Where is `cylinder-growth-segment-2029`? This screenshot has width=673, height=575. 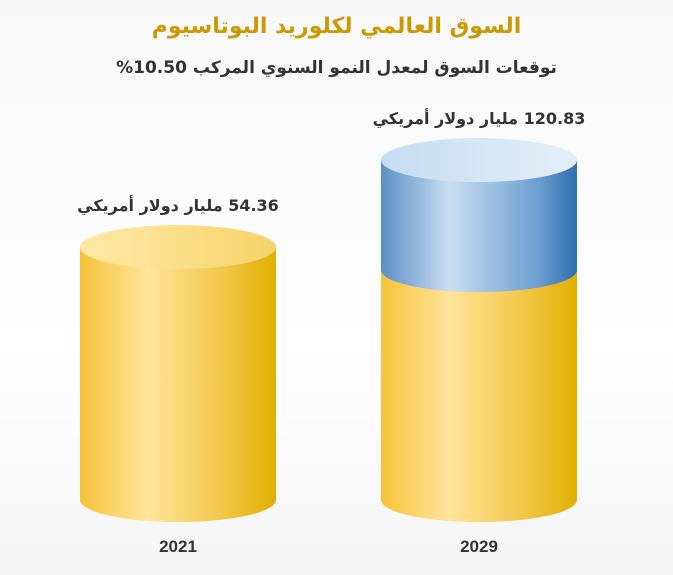 cylinder-growth-segment-2029 is located at coordinates (478, 226).